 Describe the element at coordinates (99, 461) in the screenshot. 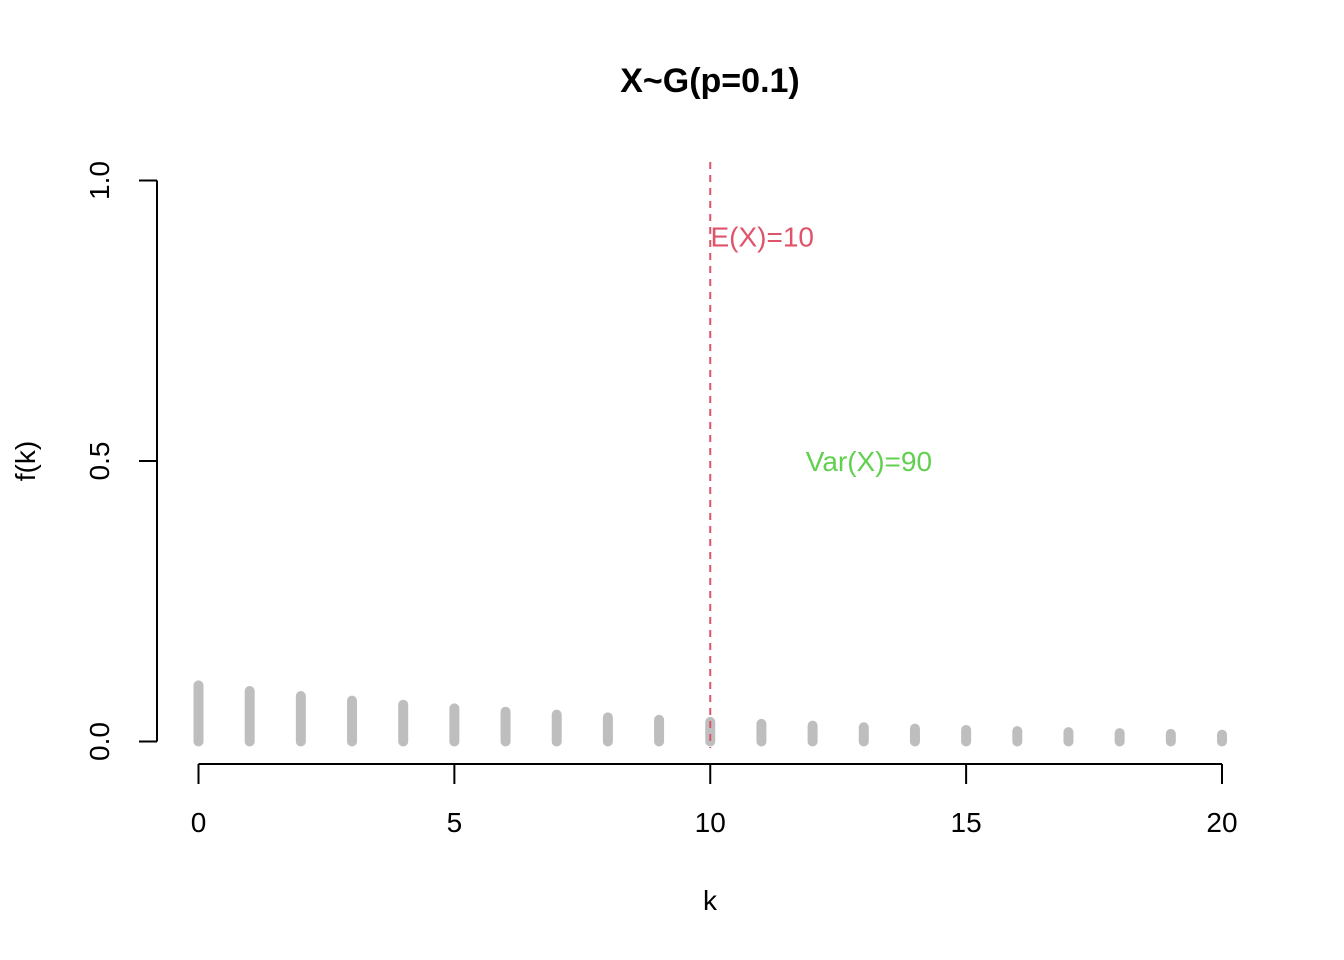

I see `y-tick-label: 0.5` at that location.